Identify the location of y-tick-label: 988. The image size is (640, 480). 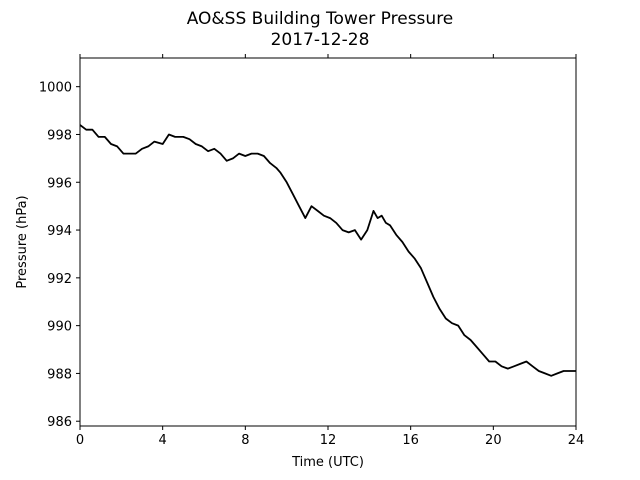
(59, 374).